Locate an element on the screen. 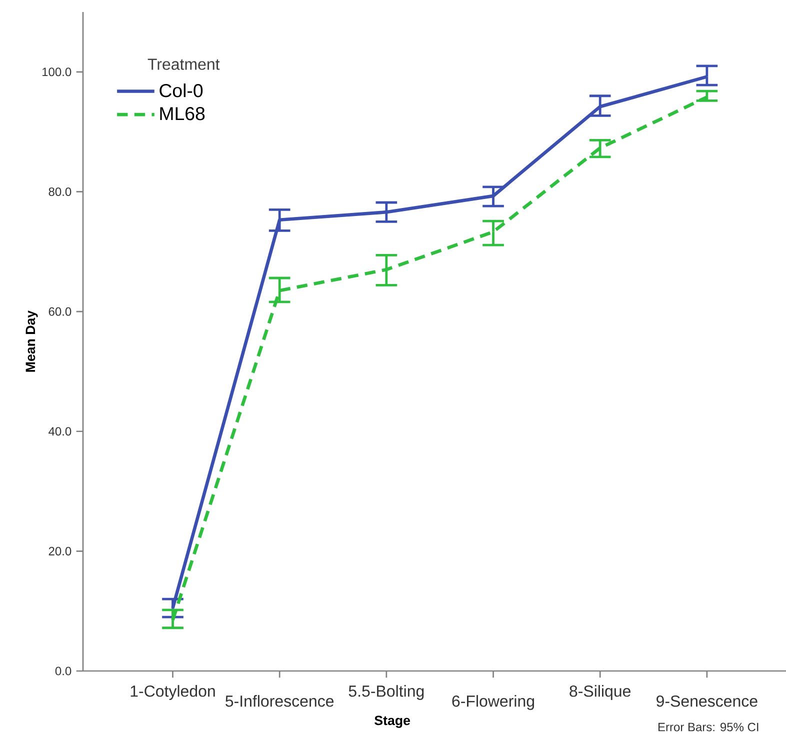 The height and width of the screenshot is (744, 786). x-tick-label: 5.5-Bolting is located at coordinates (386, 692).